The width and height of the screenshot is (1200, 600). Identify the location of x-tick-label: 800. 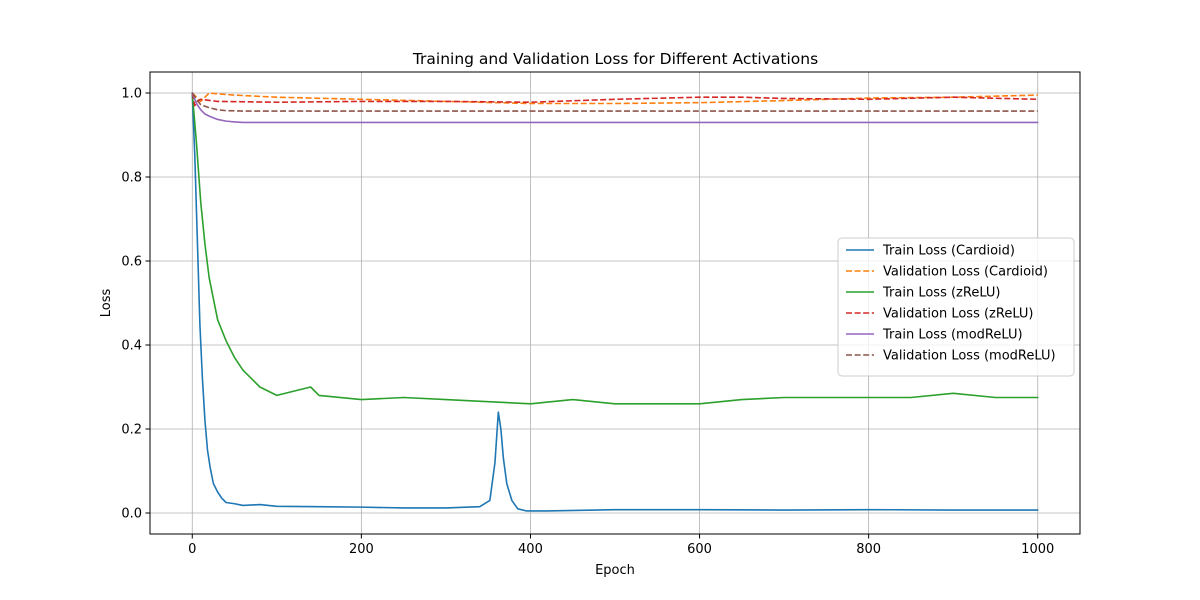
(868, 549).